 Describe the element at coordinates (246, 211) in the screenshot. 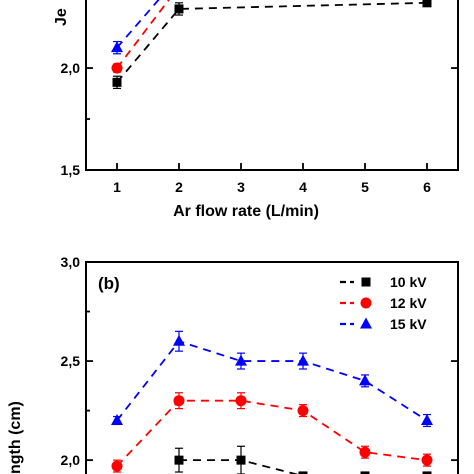

I see `chart-a-x-axis-title: Ar flow rate (L/min)` at that location.